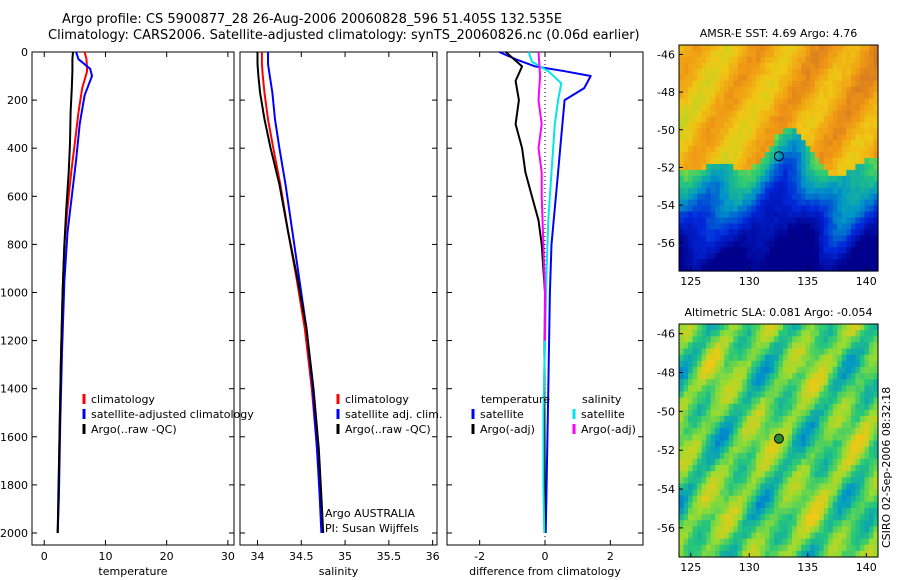 This screenshot has height=580, width=900. Describe the element at coordinates (388, 429) in the screenshot. I see `salinity-legend-entry: Argo(..raw -QC)` at that location.